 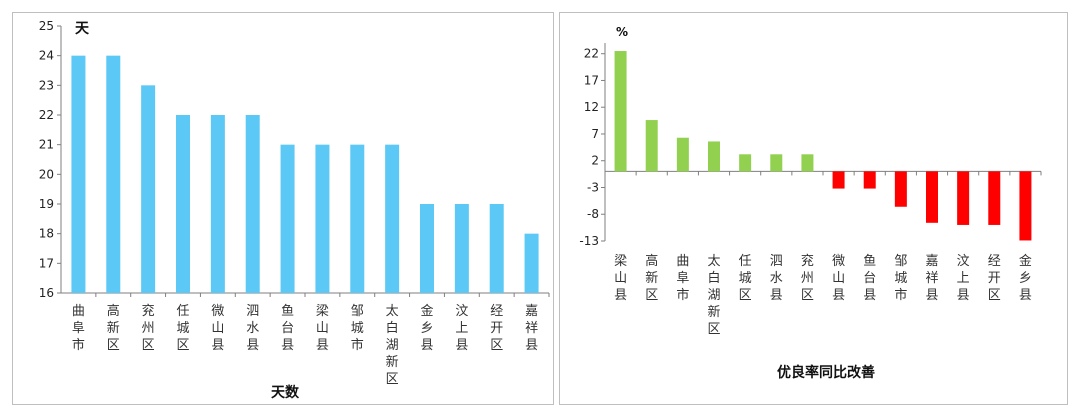 What do you see at coordinates (46, 234) in the screenshot?
I see `y-tick-label: 18` at bounding box center [46, 234].